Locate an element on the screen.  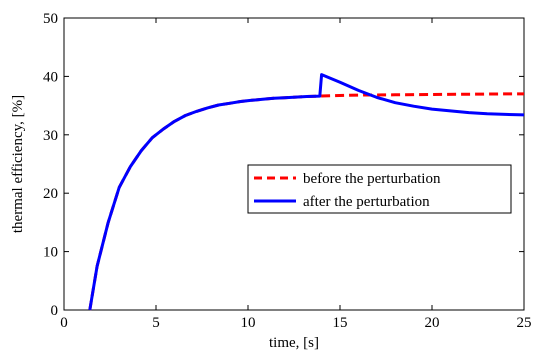
x-axis-title: time, [s] is located at coordinates (294, 342).